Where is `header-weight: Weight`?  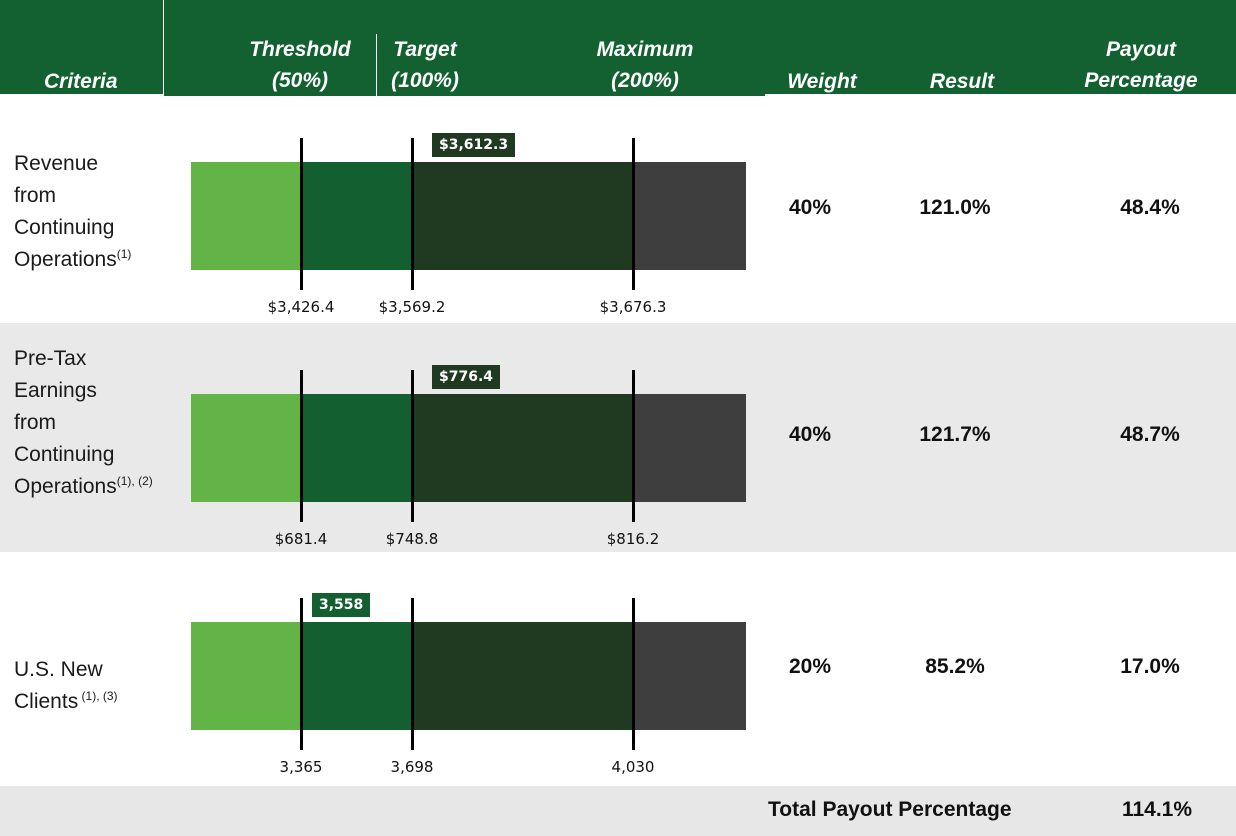
header-weight: Weight is located at coordinates (822, 81).